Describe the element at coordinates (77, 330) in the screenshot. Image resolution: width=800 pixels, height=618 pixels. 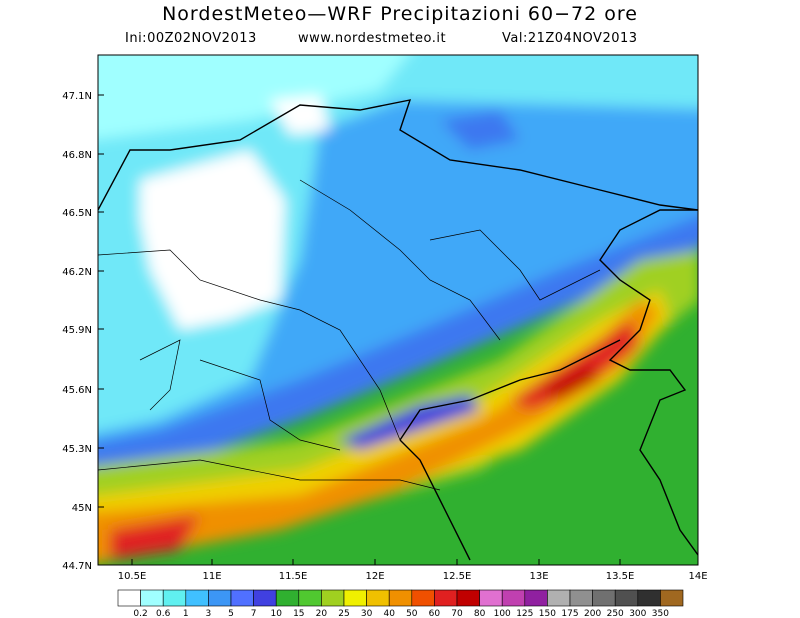
I see `latitude-label: 45.9N` at that location.